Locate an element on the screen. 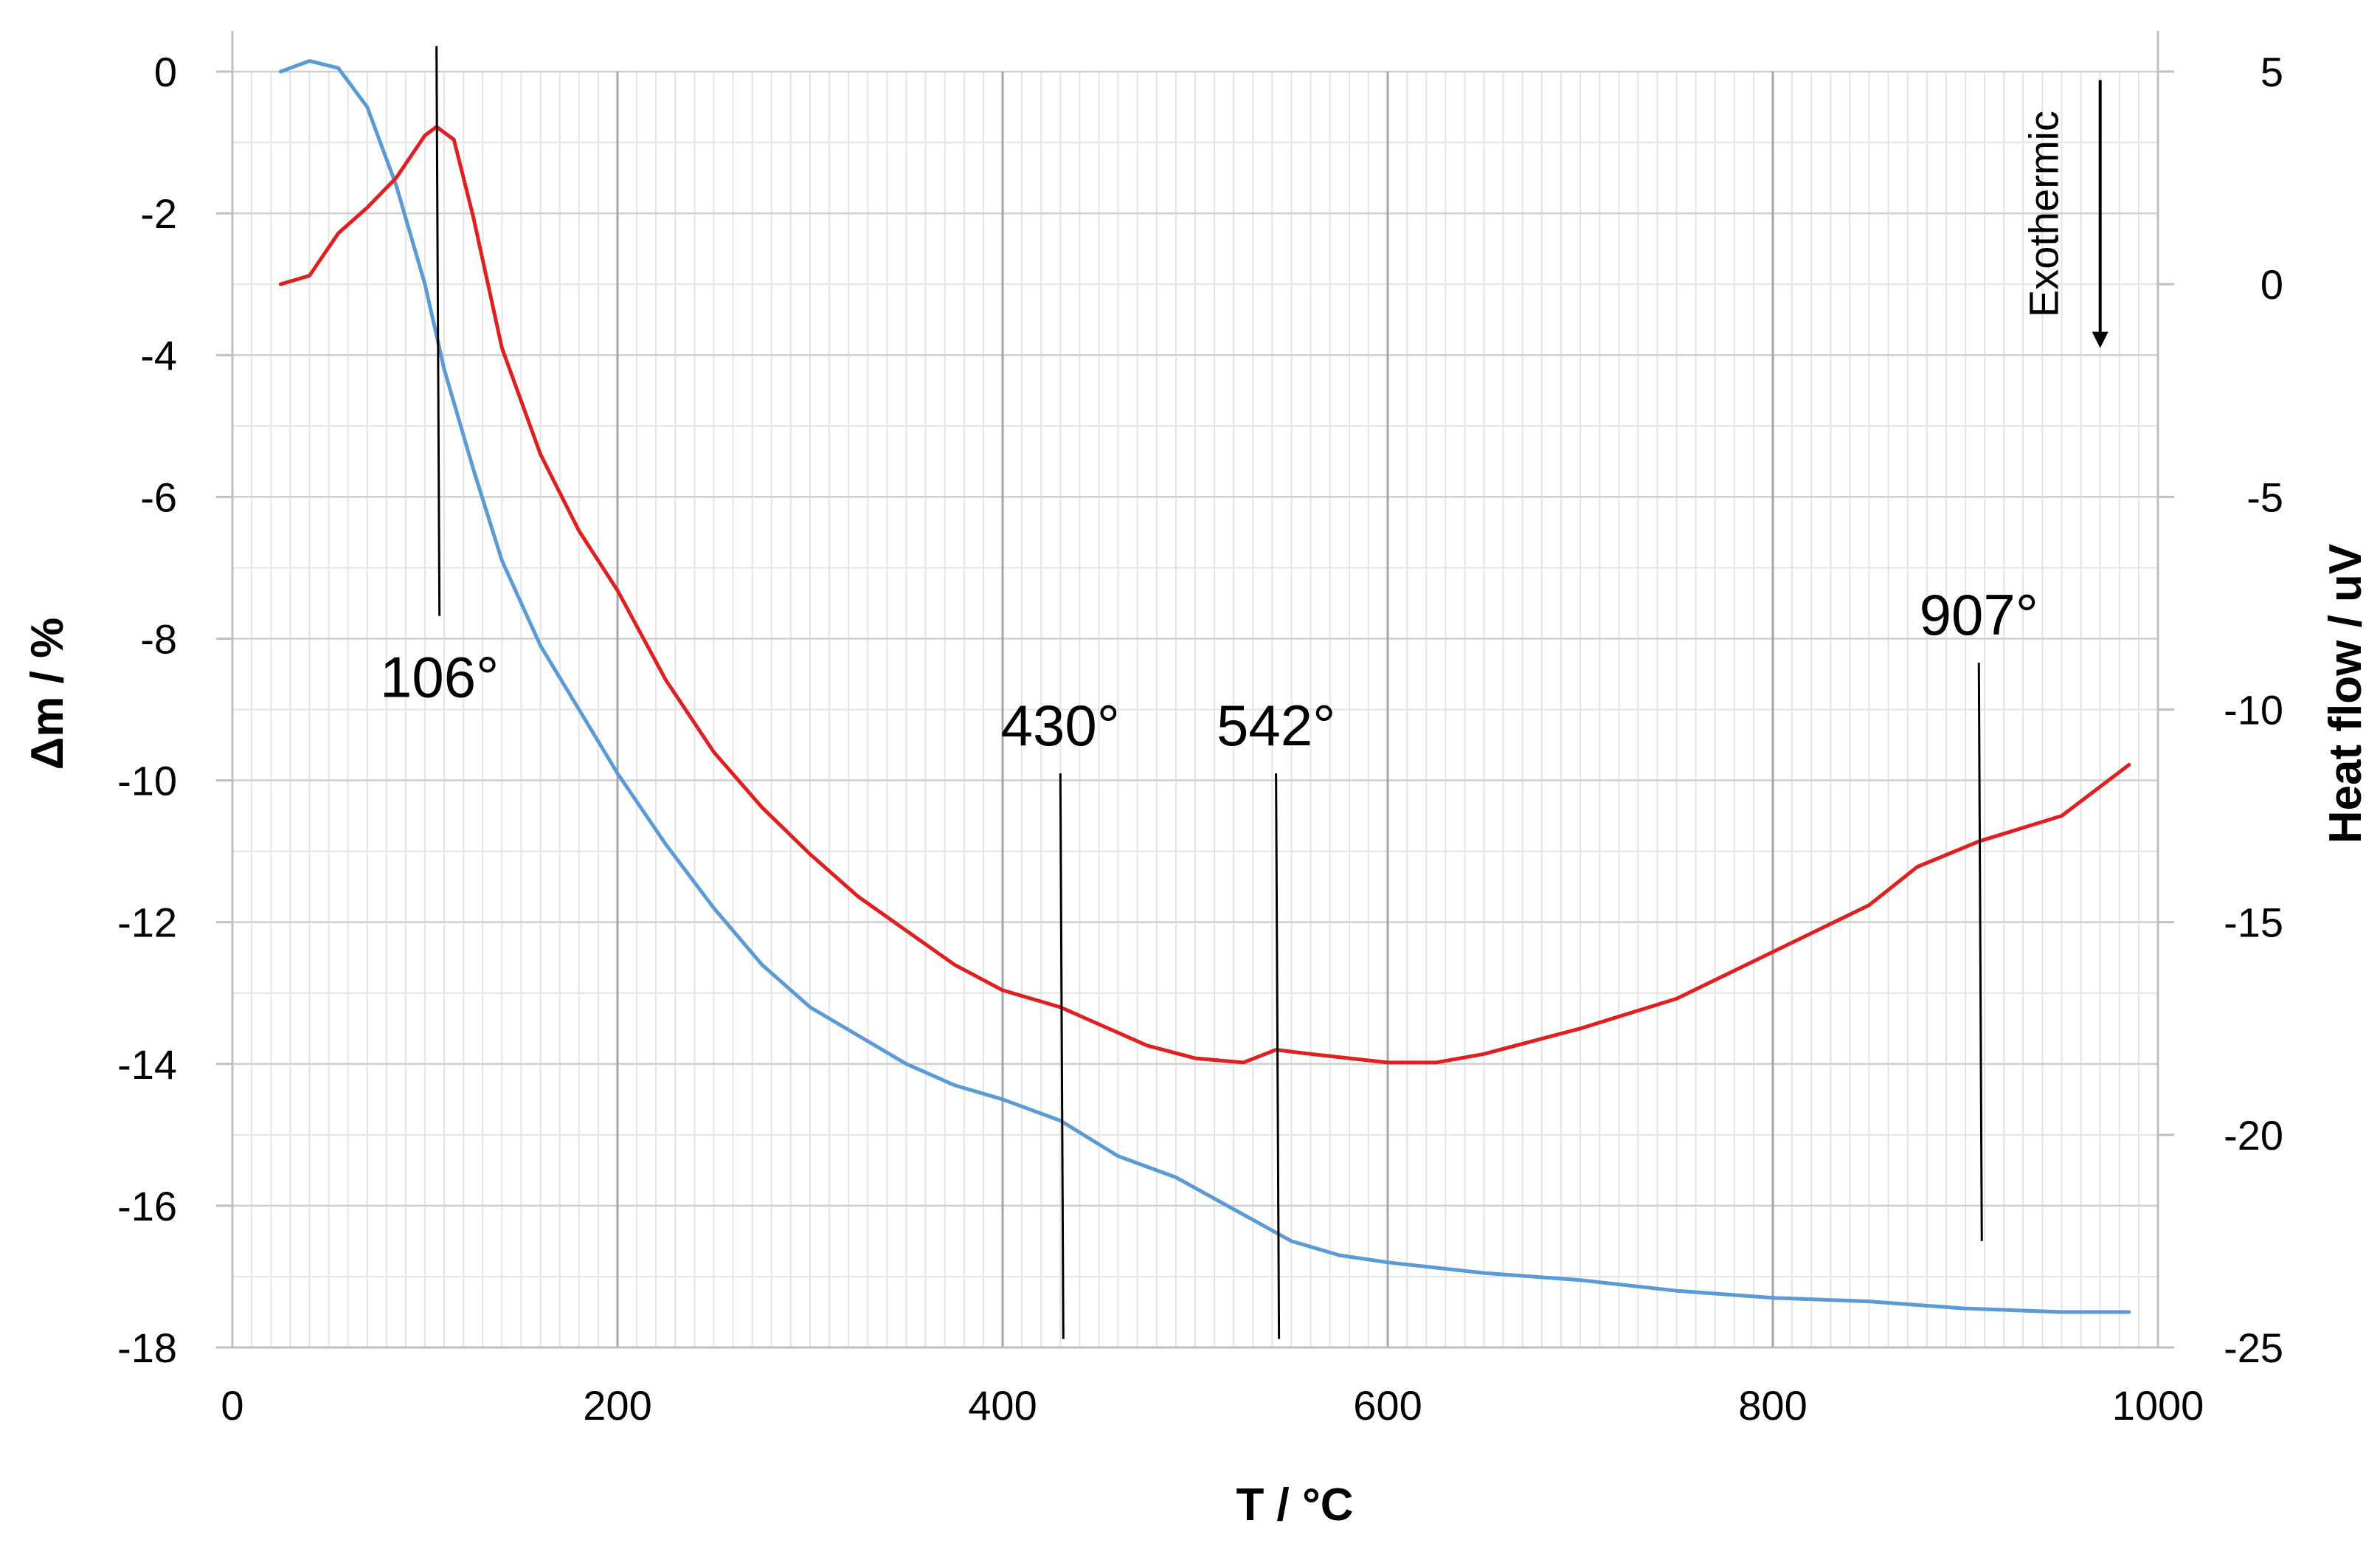 The height and width of the screenshot is (1543, 2380). y-left-tick-label: -10 is located at coordinates (147, 781).